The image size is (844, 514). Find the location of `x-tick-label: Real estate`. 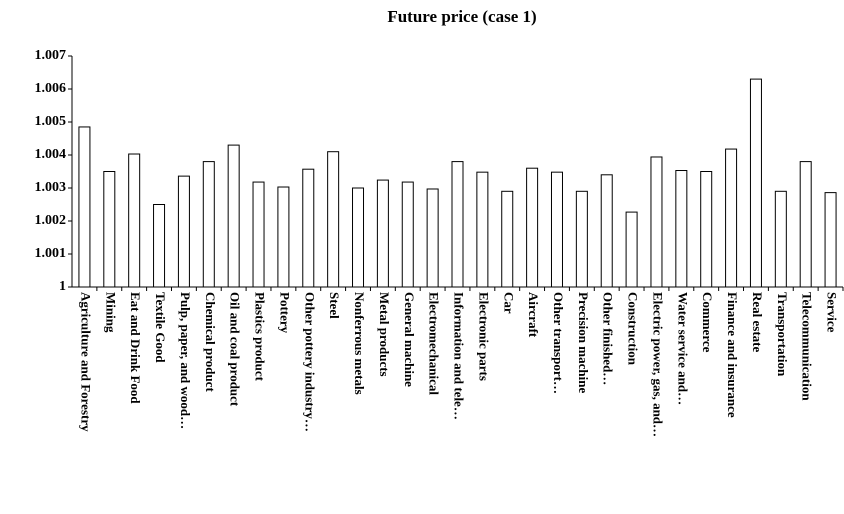

x-tick-label: Real estate is located at coordinates (757, 322).